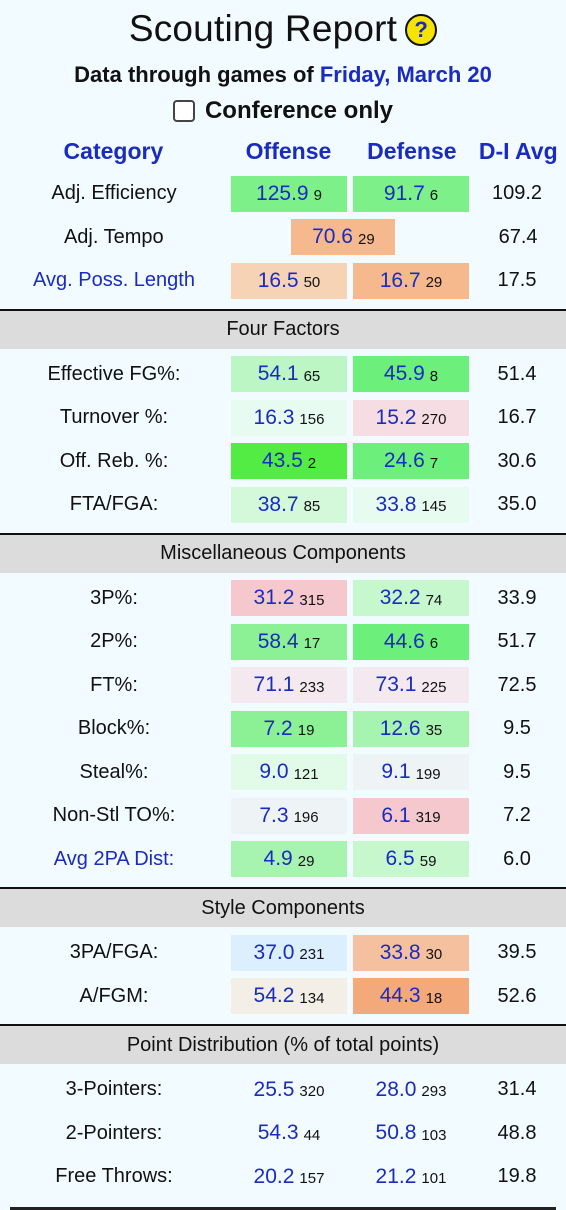 Image resolution: width=566 pixels, height=1210 pixels. Describe the element at coordinates (278, 374) in the screenshot. I see `stat-value: 54.1` at that location.